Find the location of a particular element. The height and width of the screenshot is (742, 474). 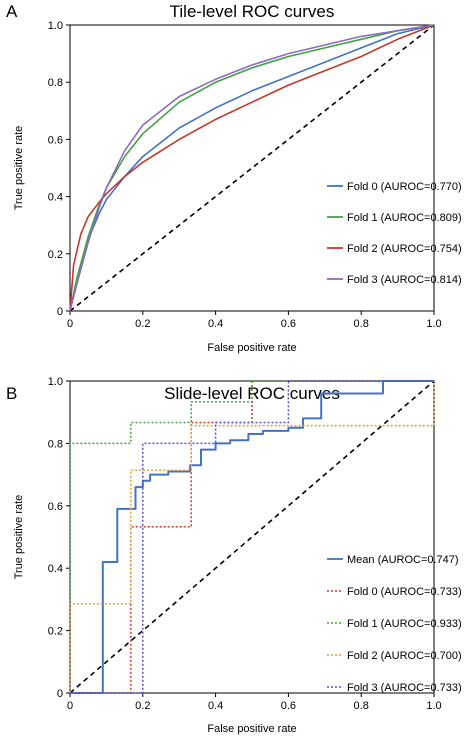

legend-label-0: Mean (AUROC=0.747) is located at coordinates (403, 560).